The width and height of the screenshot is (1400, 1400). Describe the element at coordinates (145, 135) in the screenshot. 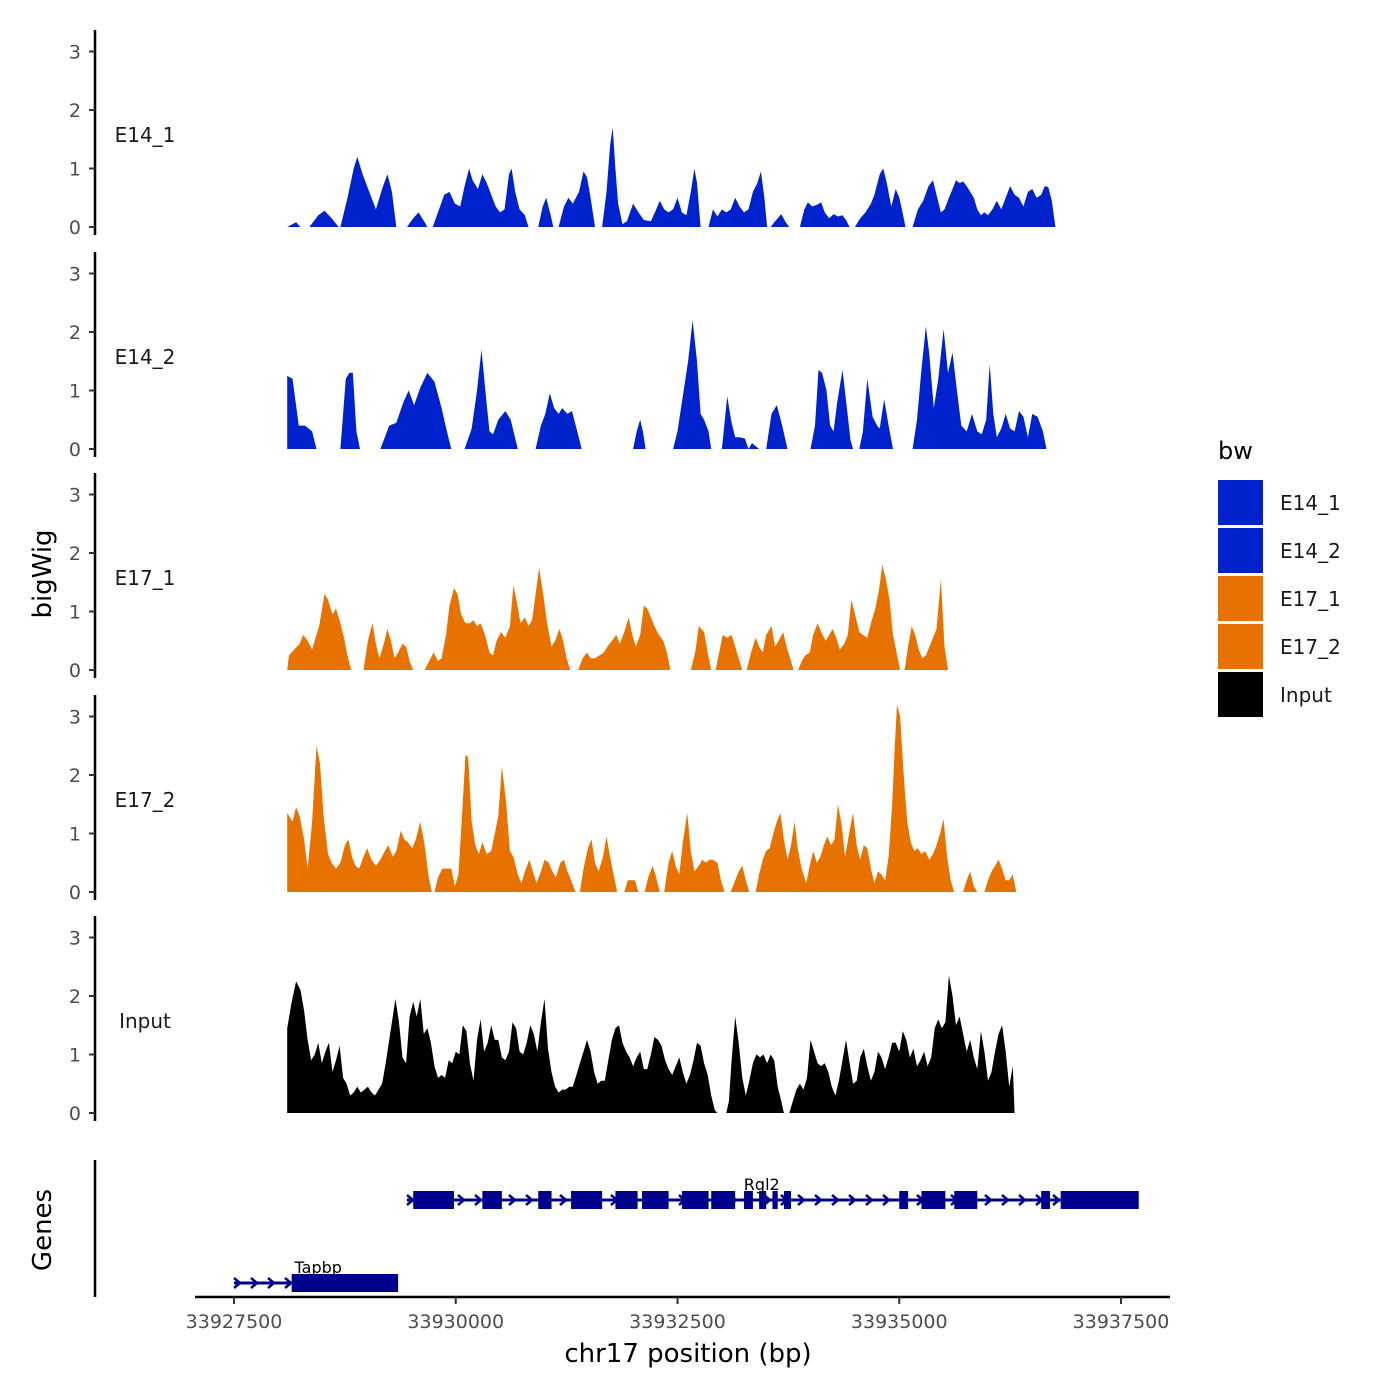

I see `track-label: E14_1` at that location.